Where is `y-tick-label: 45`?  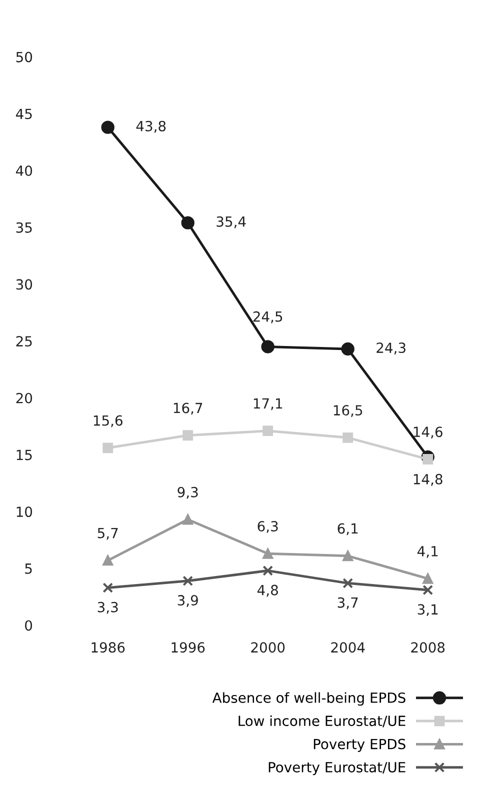
y-tick-label: 45 is located at coordinates (24, 114).